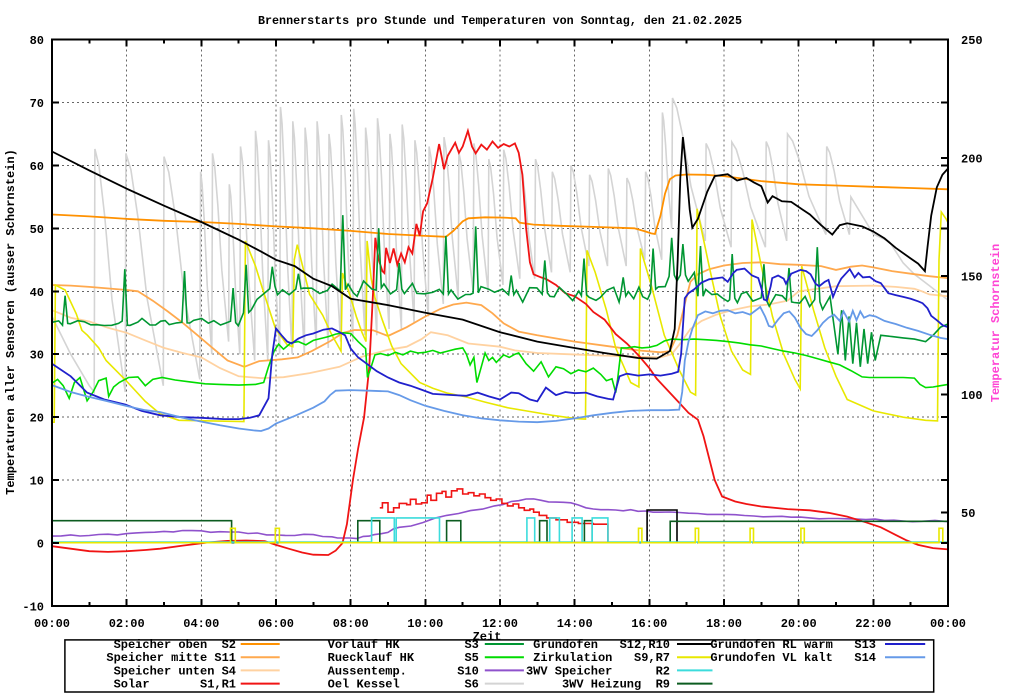  What do you see at coordinates (37, 104) in the screenshot?
I see `svg-text: 70` at bounding box center [37, 104].